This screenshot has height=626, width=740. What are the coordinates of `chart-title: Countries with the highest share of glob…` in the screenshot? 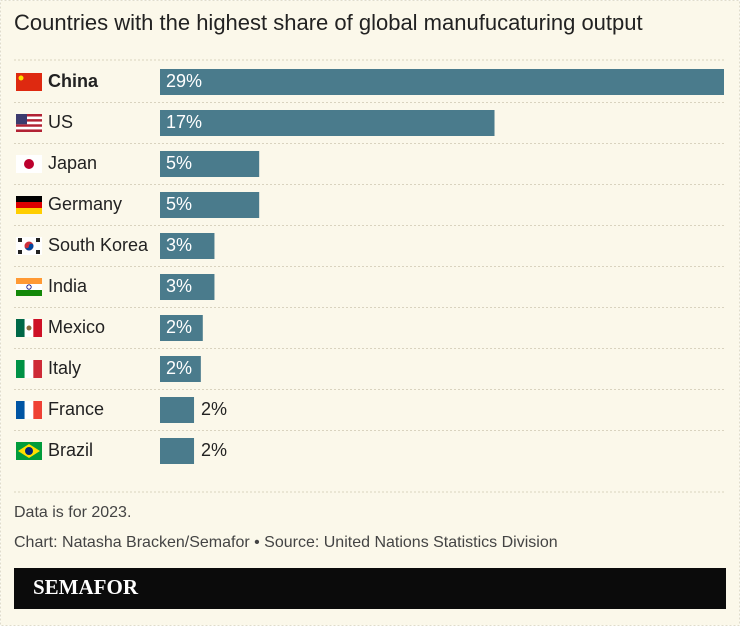 It's located at (328, 22).